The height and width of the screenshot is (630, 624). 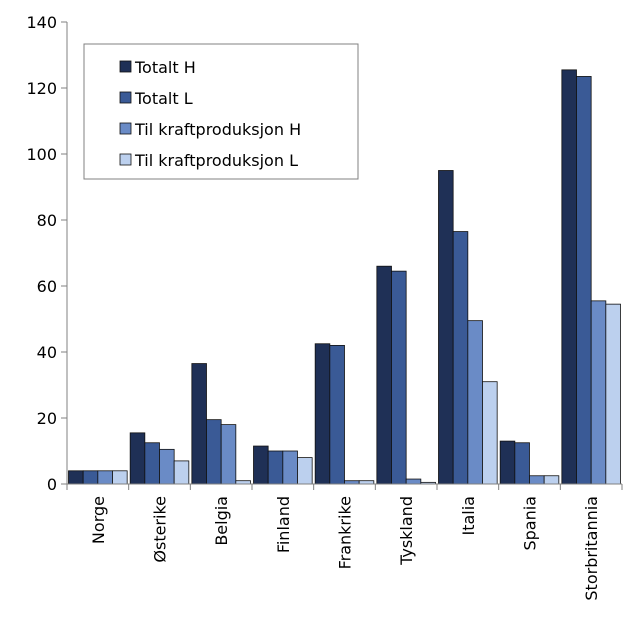 I want to click on legend-label: Til kraftproduksjon L, so click(x=216, y=160).